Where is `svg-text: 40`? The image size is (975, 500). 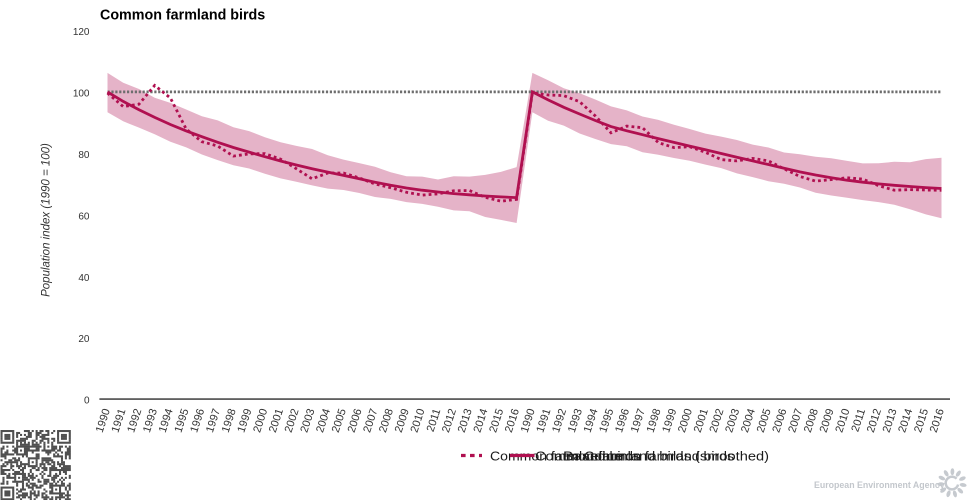 svg-text: 40 is located at coordinates (84, 278).